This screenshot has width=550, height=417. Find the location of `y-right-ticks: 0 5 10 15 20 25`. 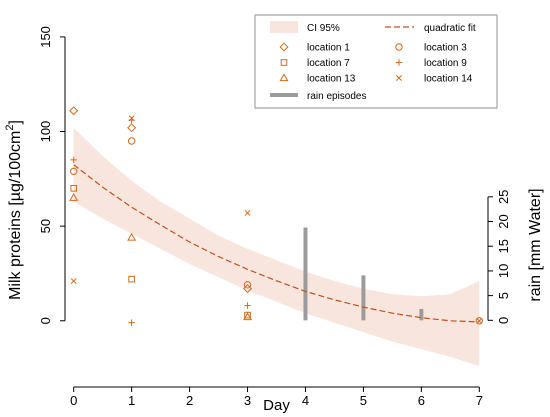

y-right-ticks: 0 5 10 15 20 25 is located at coordinates (499, 257).